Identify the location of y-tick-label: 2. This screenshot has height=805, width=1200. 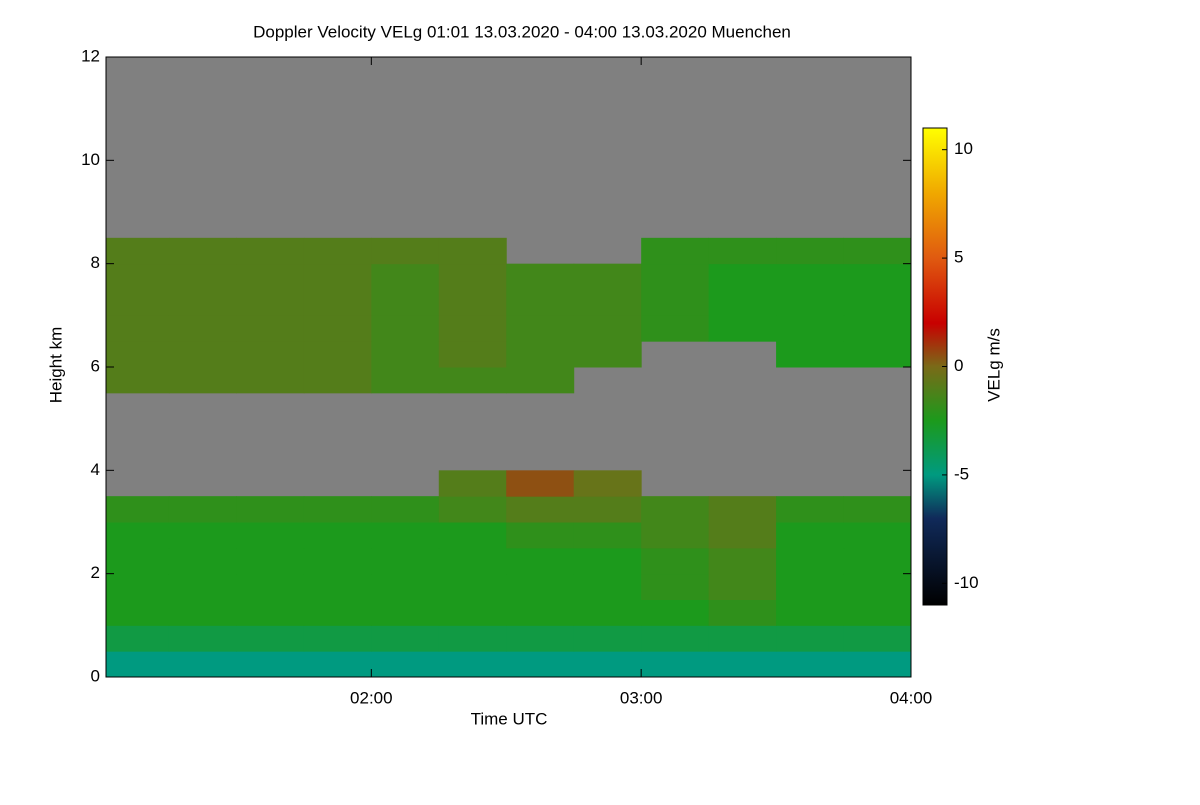
(95, 572).